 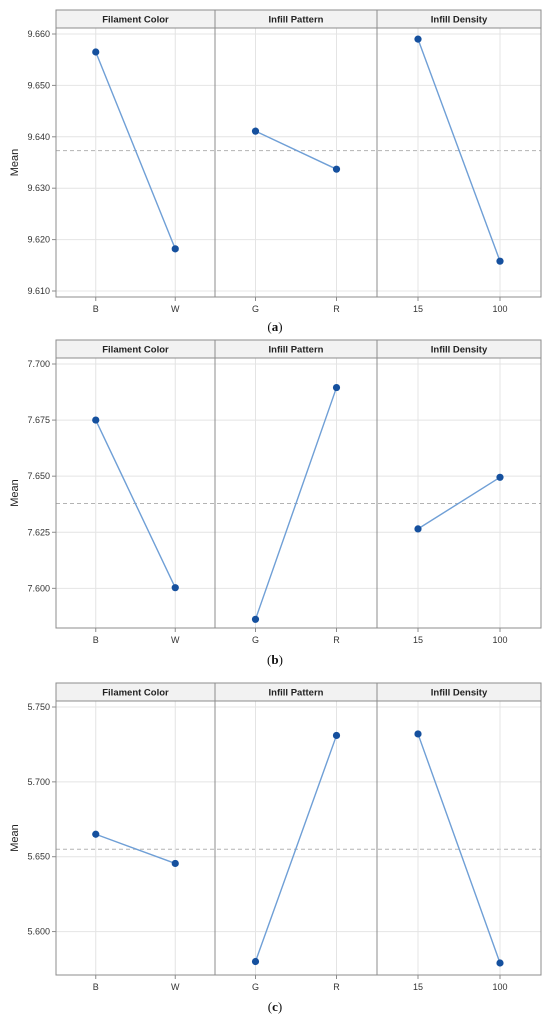 I want to click on y-tick-label: 5.700, so click(x=38, y=782).